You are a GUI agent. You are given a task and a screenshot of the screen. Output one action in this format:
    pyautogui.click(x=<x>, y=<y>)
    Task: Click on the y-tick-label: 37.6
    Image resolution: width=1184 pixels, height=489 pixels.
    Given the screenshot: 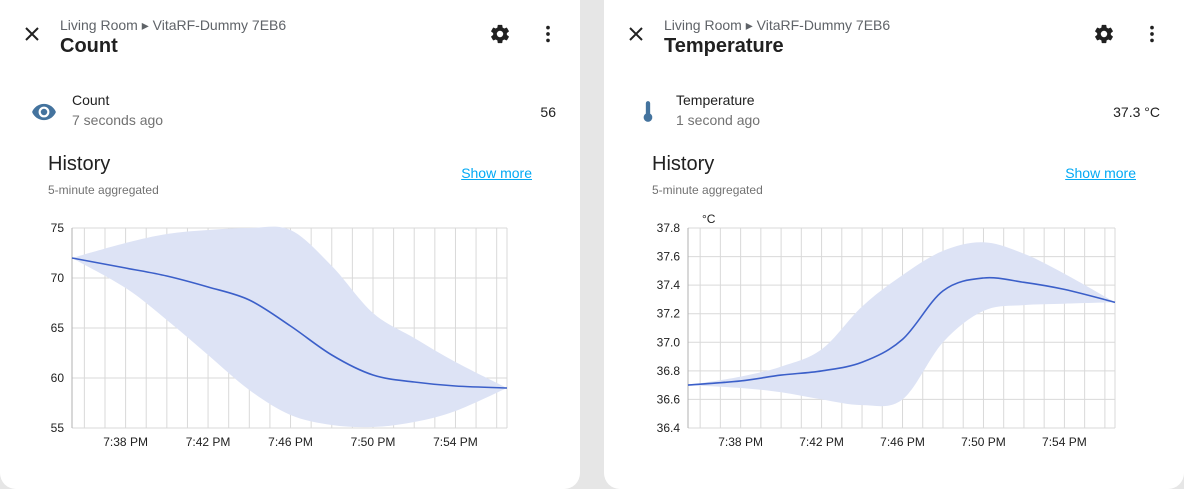 What is the action you would take?
    pyautogui.click(x=669, y=257)
    